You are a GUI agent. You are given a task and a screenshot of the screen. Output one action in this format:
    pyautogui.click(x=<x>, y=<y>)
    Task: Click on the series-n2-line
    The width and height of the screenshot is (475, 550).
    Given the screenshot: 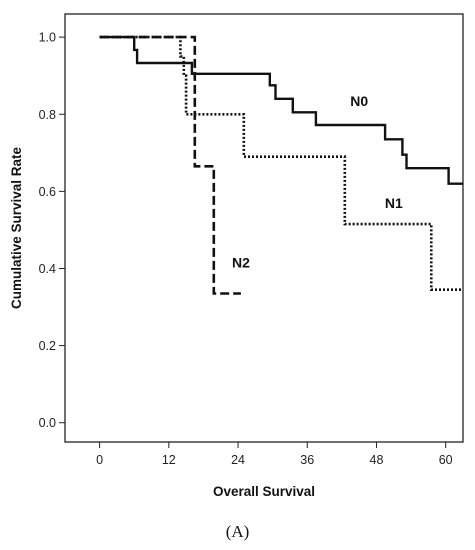 What is the action you would take?
    pyautogui.click(x=170, y=165)
    